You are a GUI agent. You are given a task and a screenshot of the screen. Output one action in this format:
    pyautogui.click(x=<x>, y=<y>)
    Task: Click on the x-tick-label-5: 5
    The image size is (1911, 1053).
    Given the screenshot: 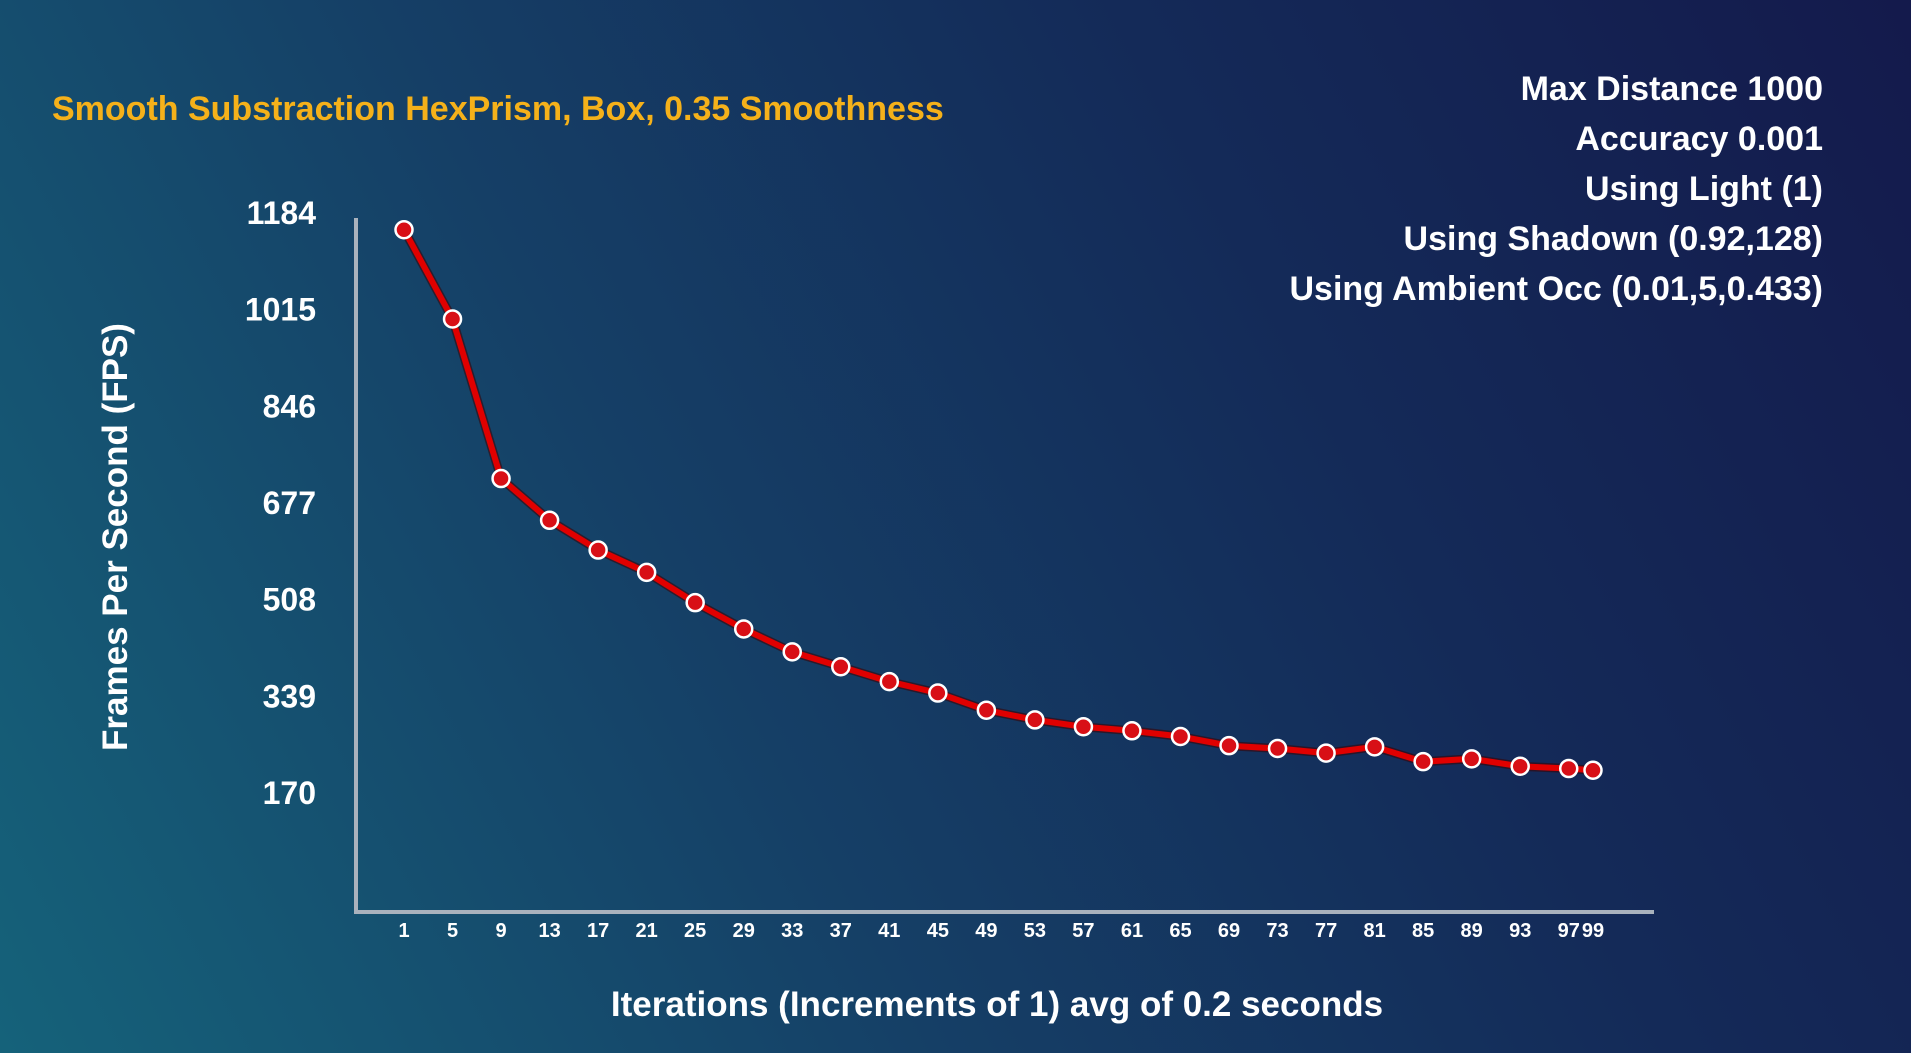 What is the action you would take?
    pyautogui.click(x=452, y=931)
    